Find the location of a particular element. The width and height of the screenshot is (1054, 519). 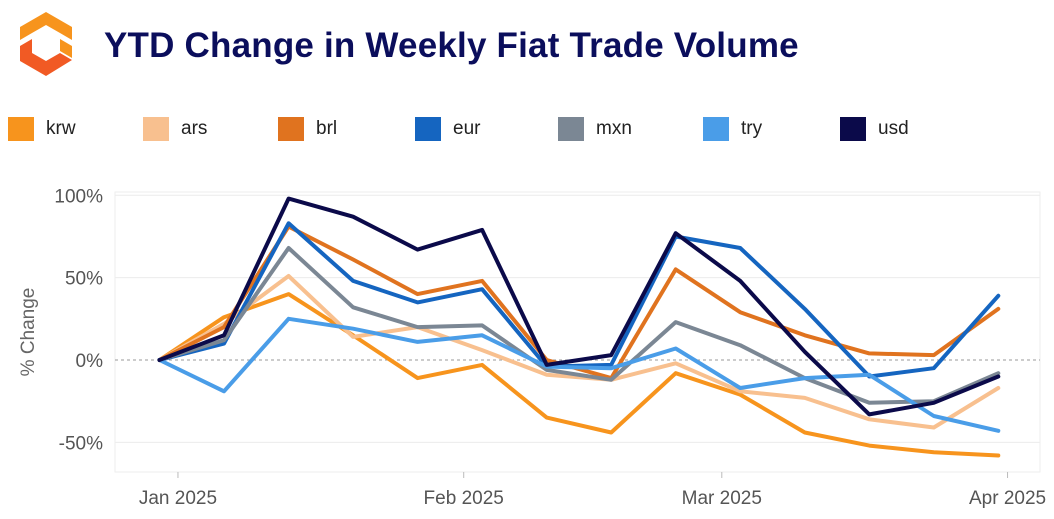

x-tick-label: Mar 2025 is located at coordinates (722, 498).